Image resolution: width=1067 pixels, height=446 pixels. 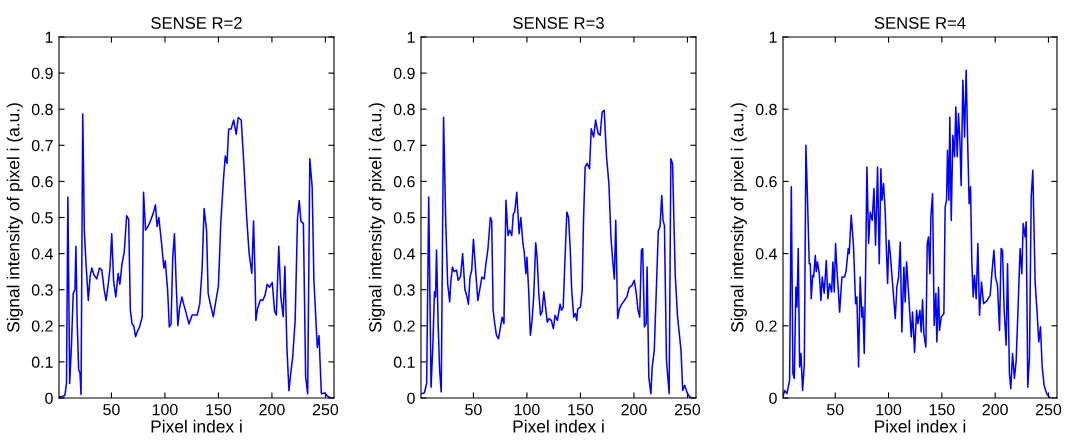 What do you see at coordinates (196, 23) in the screenshot?
I see `chart-title: SENSE R=2` at bounding box center [196, 23].